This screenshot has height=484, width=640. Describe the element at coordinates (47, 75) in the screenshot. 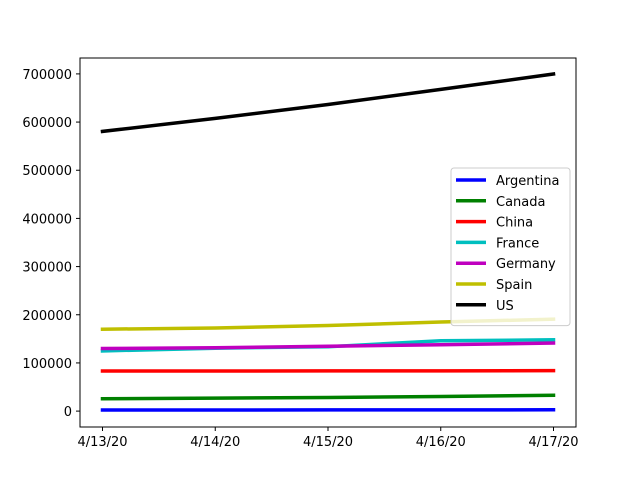

I see `y-tick-label: 700000` at that location.